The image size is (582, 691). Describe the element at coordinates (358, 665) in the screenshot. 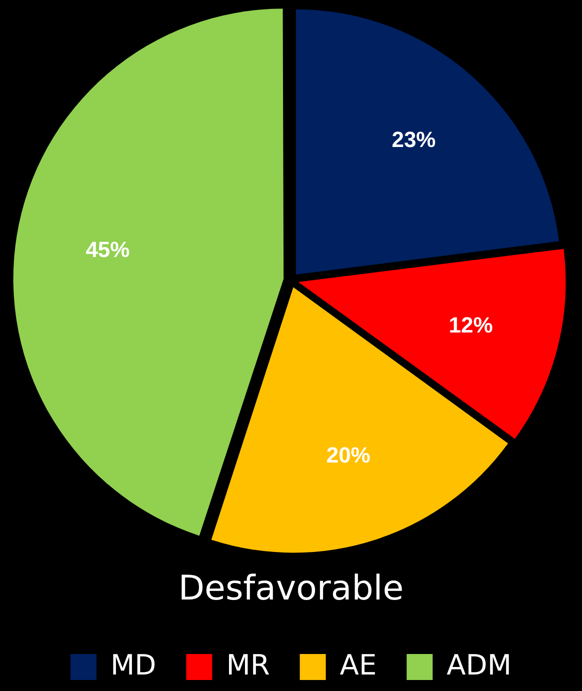

I see `legend-label: AE` at that location.